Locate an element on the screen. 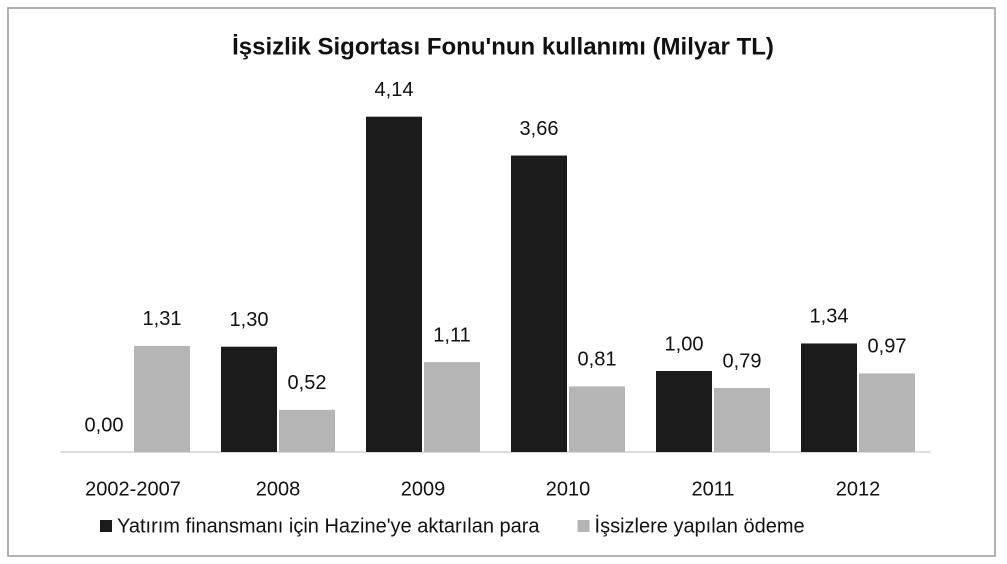  data-label: 0,97 is located at coordinates (887, 347).